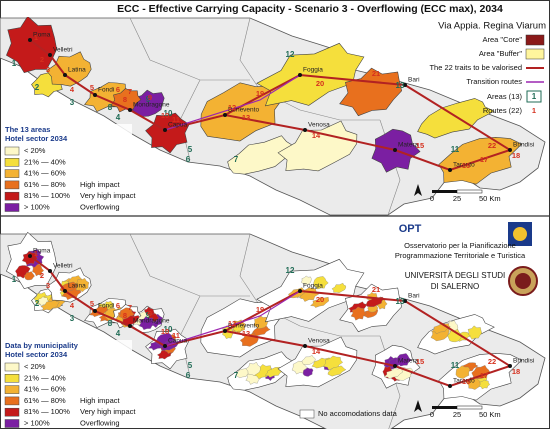 The image size is (550, 429). What do you see at coordinates (108, 195) in the screenshot?
I see `class-label: Very high impact` at bounding box center [108, 195].